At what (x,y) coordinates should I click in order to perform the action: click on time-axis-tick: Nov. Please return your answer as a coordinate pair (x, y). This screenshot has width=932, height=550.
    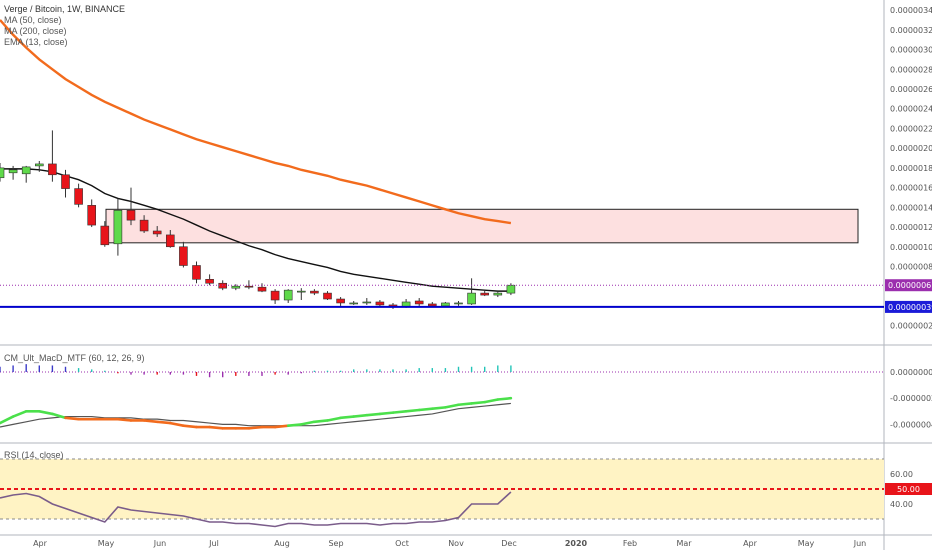
    Looking at the image, I should click on (456, 543).